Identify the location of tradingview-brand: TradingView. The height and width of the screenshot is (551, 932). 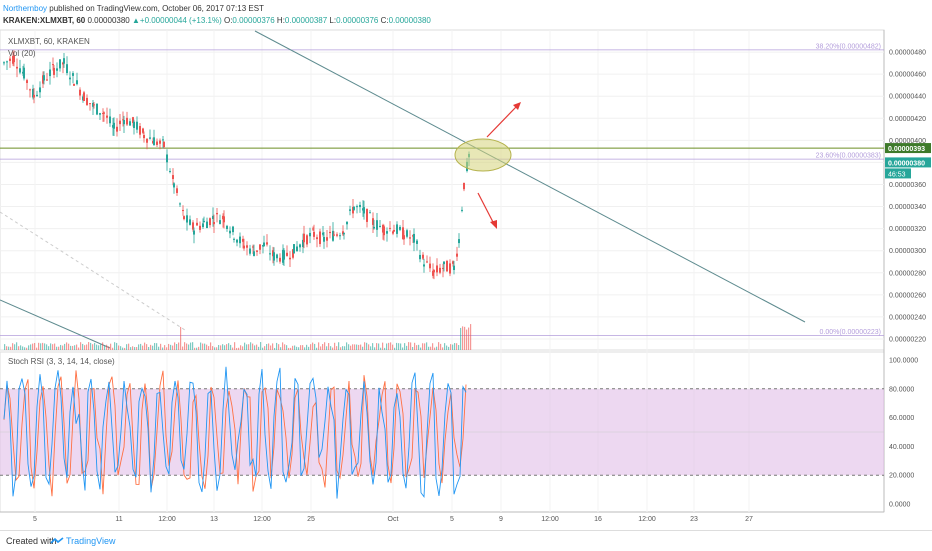
(91, 541).